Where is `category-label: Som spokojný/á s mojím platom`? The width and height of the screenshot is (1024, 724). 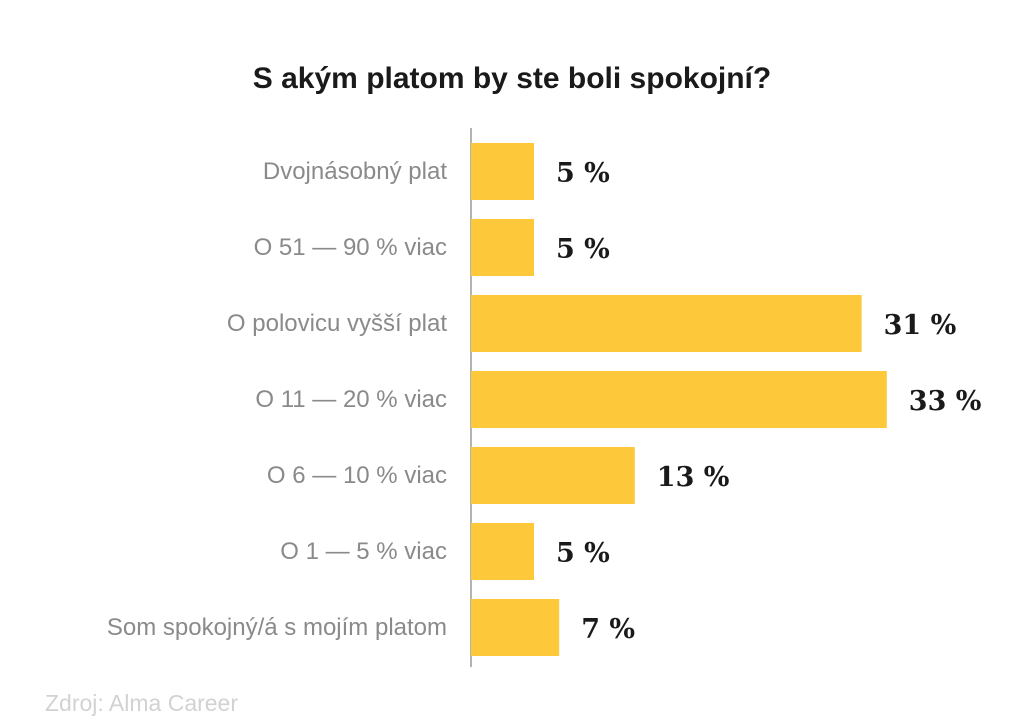 category-label: Som spokojný/á s mojím platom is located at coordinates (277, 627).